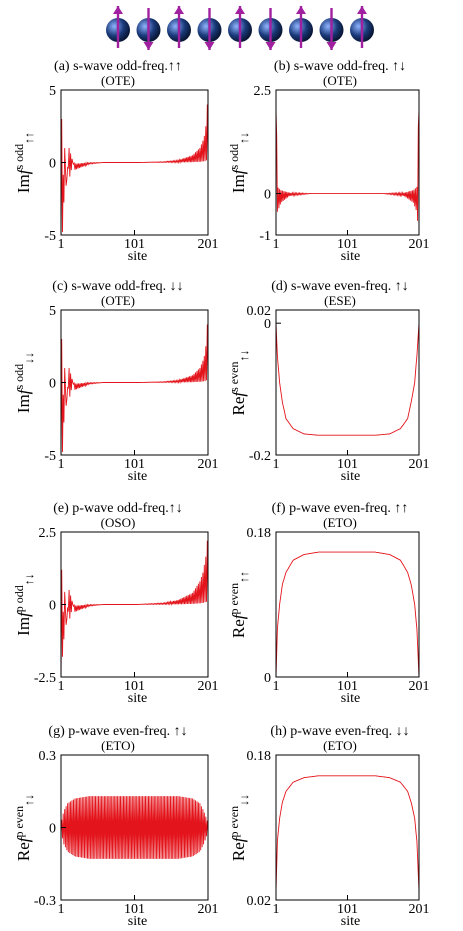 The width and height of the screenshot is (463, 931). What do you see at coordinates (340, 300) in the screenshot?
I see `panel-subtitle: (ESE)` at bounding box center [340, 300].